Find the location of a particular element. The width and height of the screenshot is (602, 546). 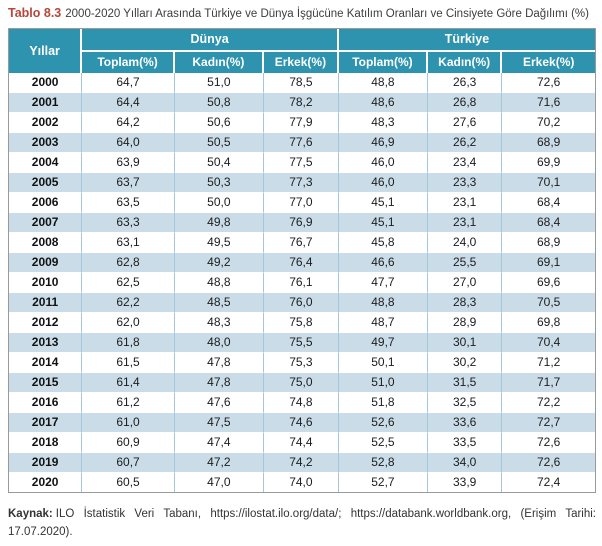

value-cell: 23,4 is located at coordinates (465, 161).